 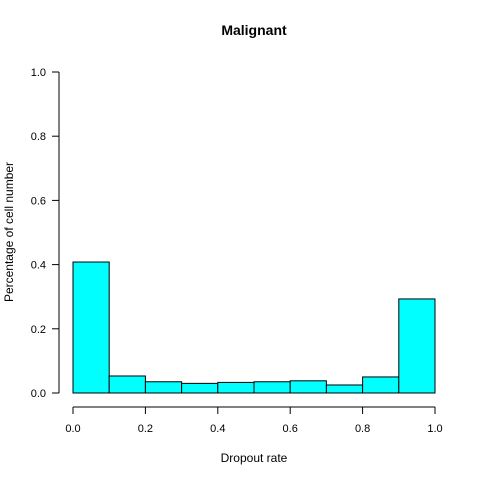 I want to click on chart-title: Malignant, so click(x=254, y=30).